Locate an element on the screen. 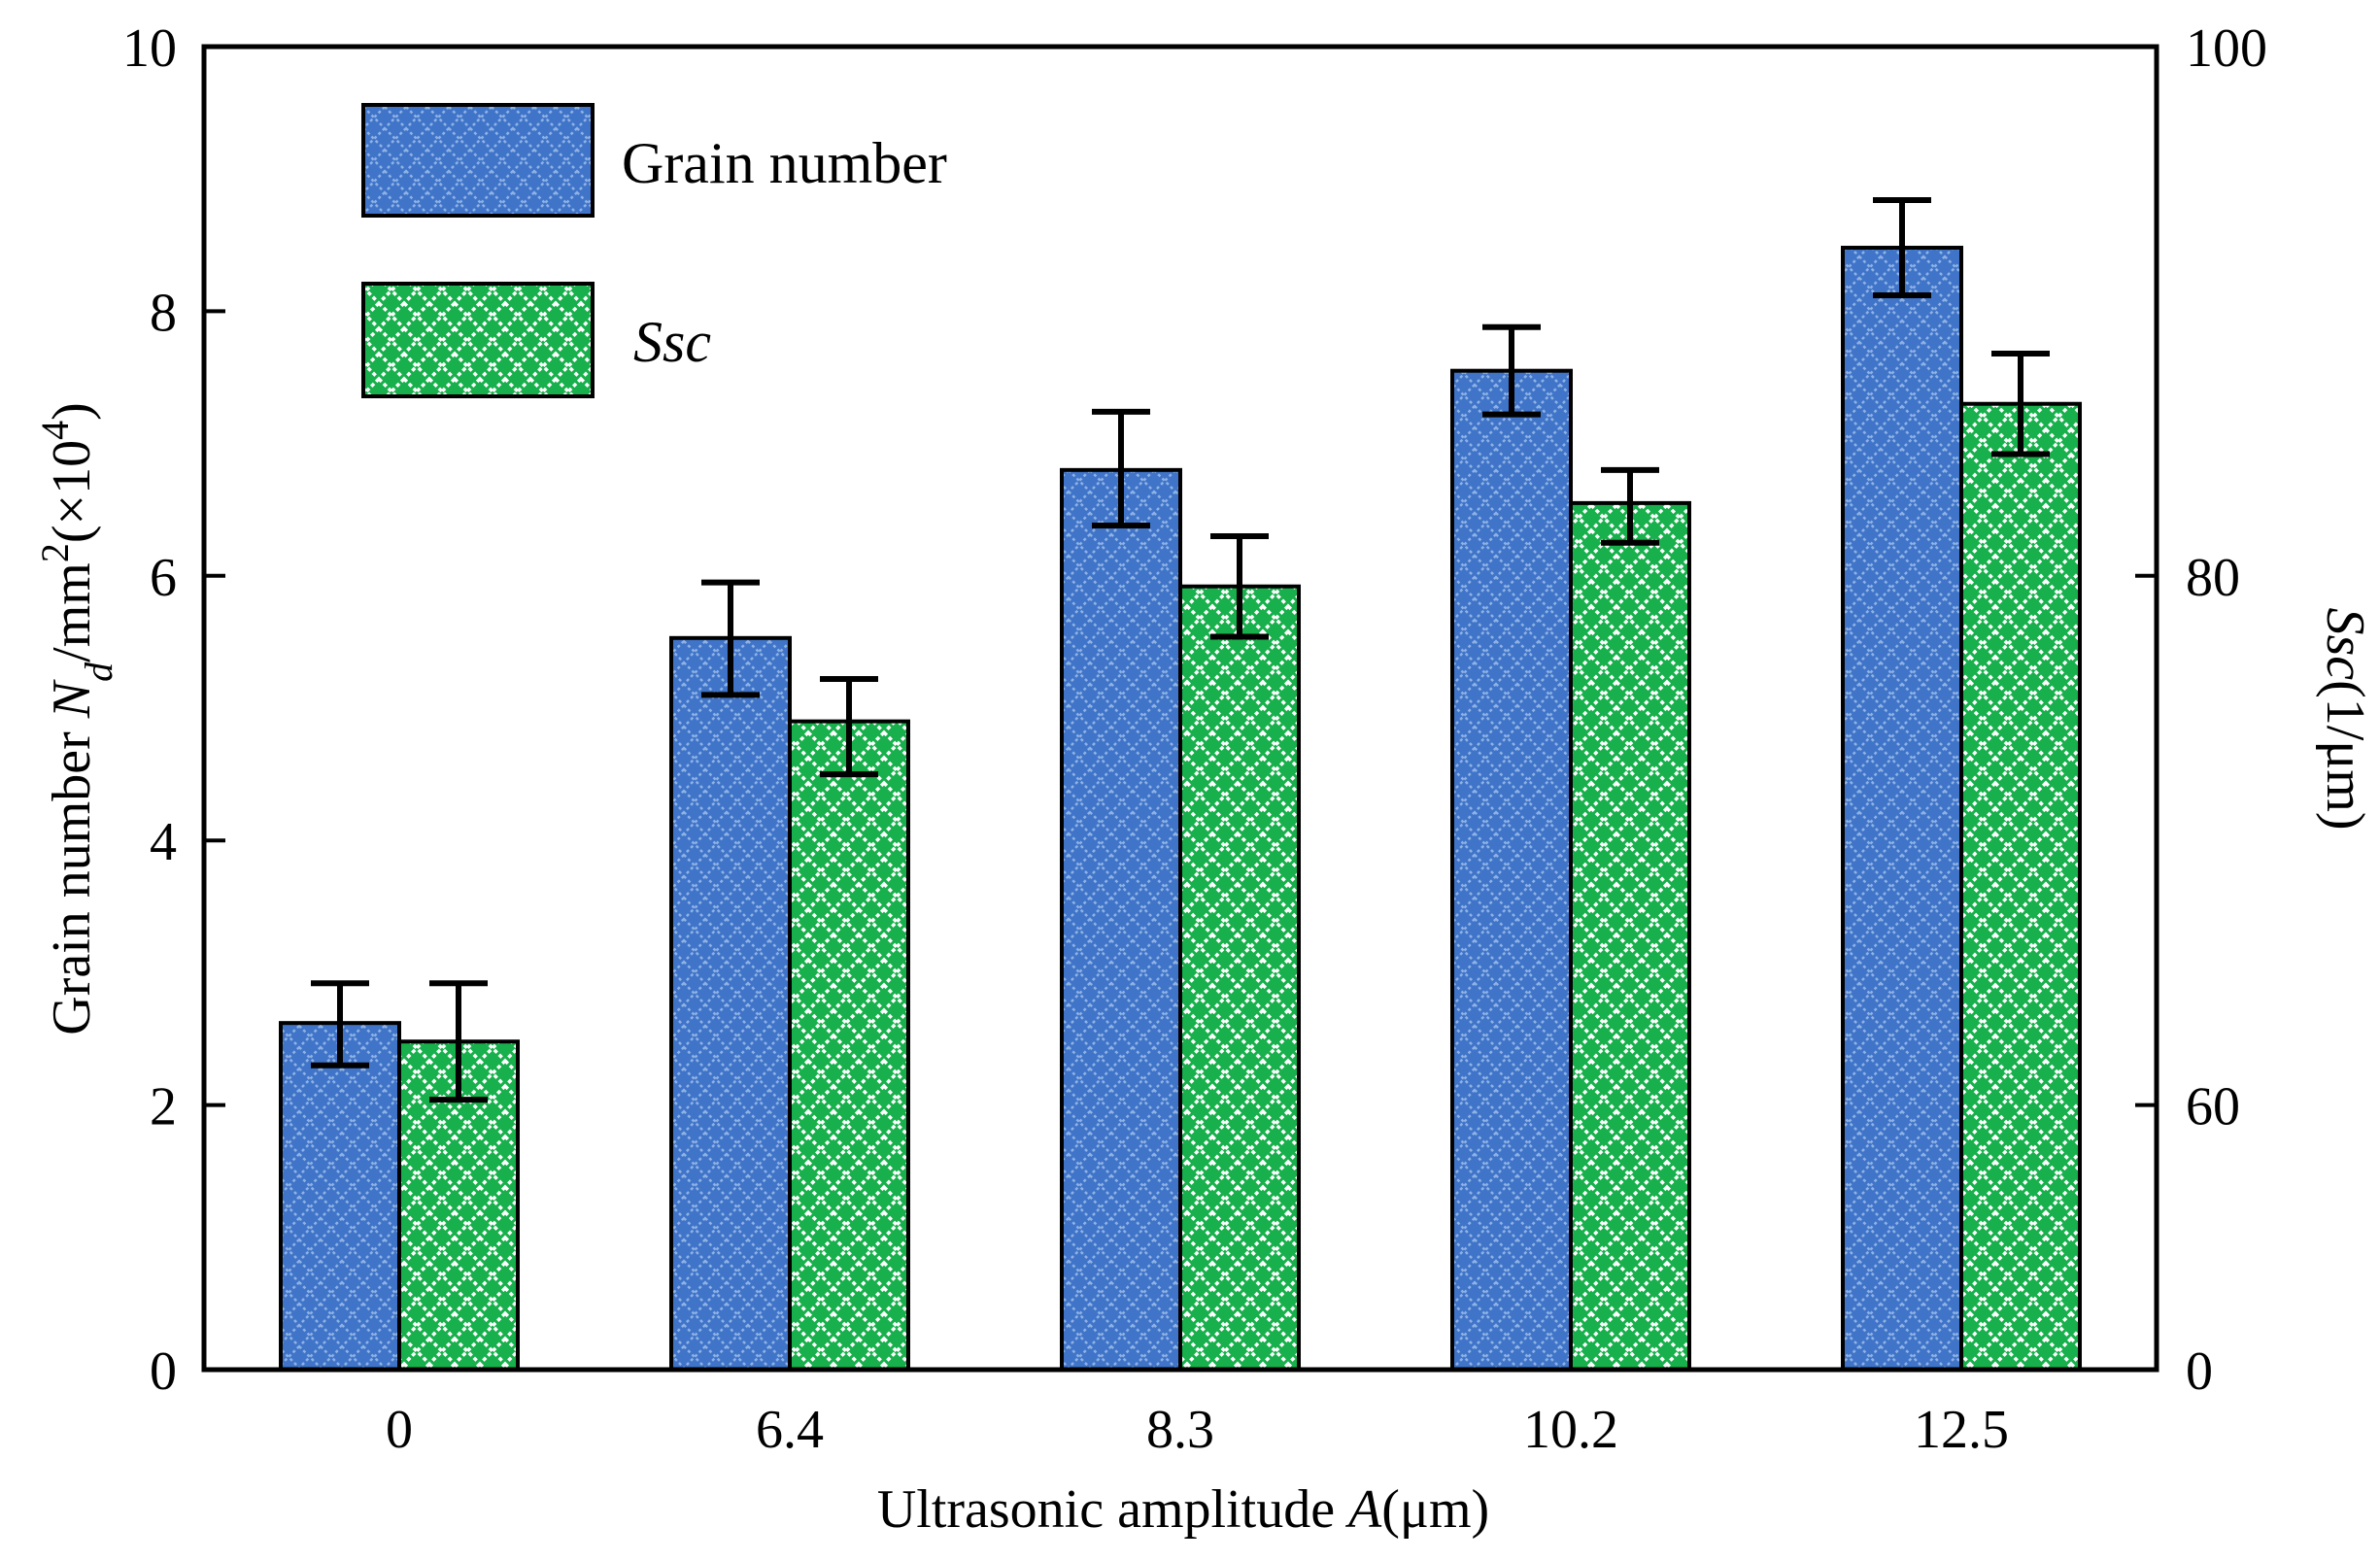 Image resolution: width=2380 pixels, height=1561 pixels. x-axis-title: Ultrasonic amplitude A(μm) is located at coordinates (1183, 1509).